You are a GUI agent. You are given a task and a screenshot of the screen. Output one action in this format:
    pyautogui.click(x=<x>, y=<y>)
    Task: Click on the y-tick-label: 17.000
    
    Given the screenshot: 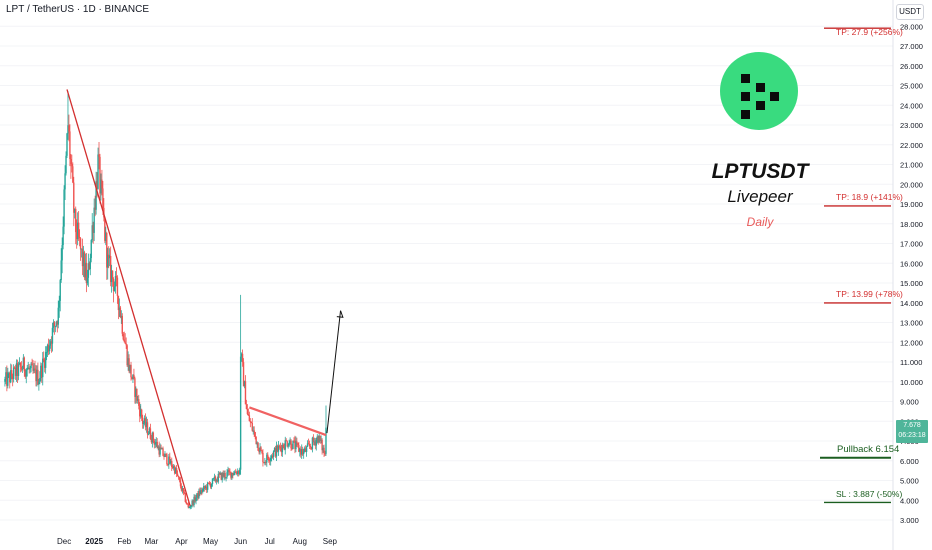 What is the action you would take?
    pyautogui.click(x=911, y=244)
    